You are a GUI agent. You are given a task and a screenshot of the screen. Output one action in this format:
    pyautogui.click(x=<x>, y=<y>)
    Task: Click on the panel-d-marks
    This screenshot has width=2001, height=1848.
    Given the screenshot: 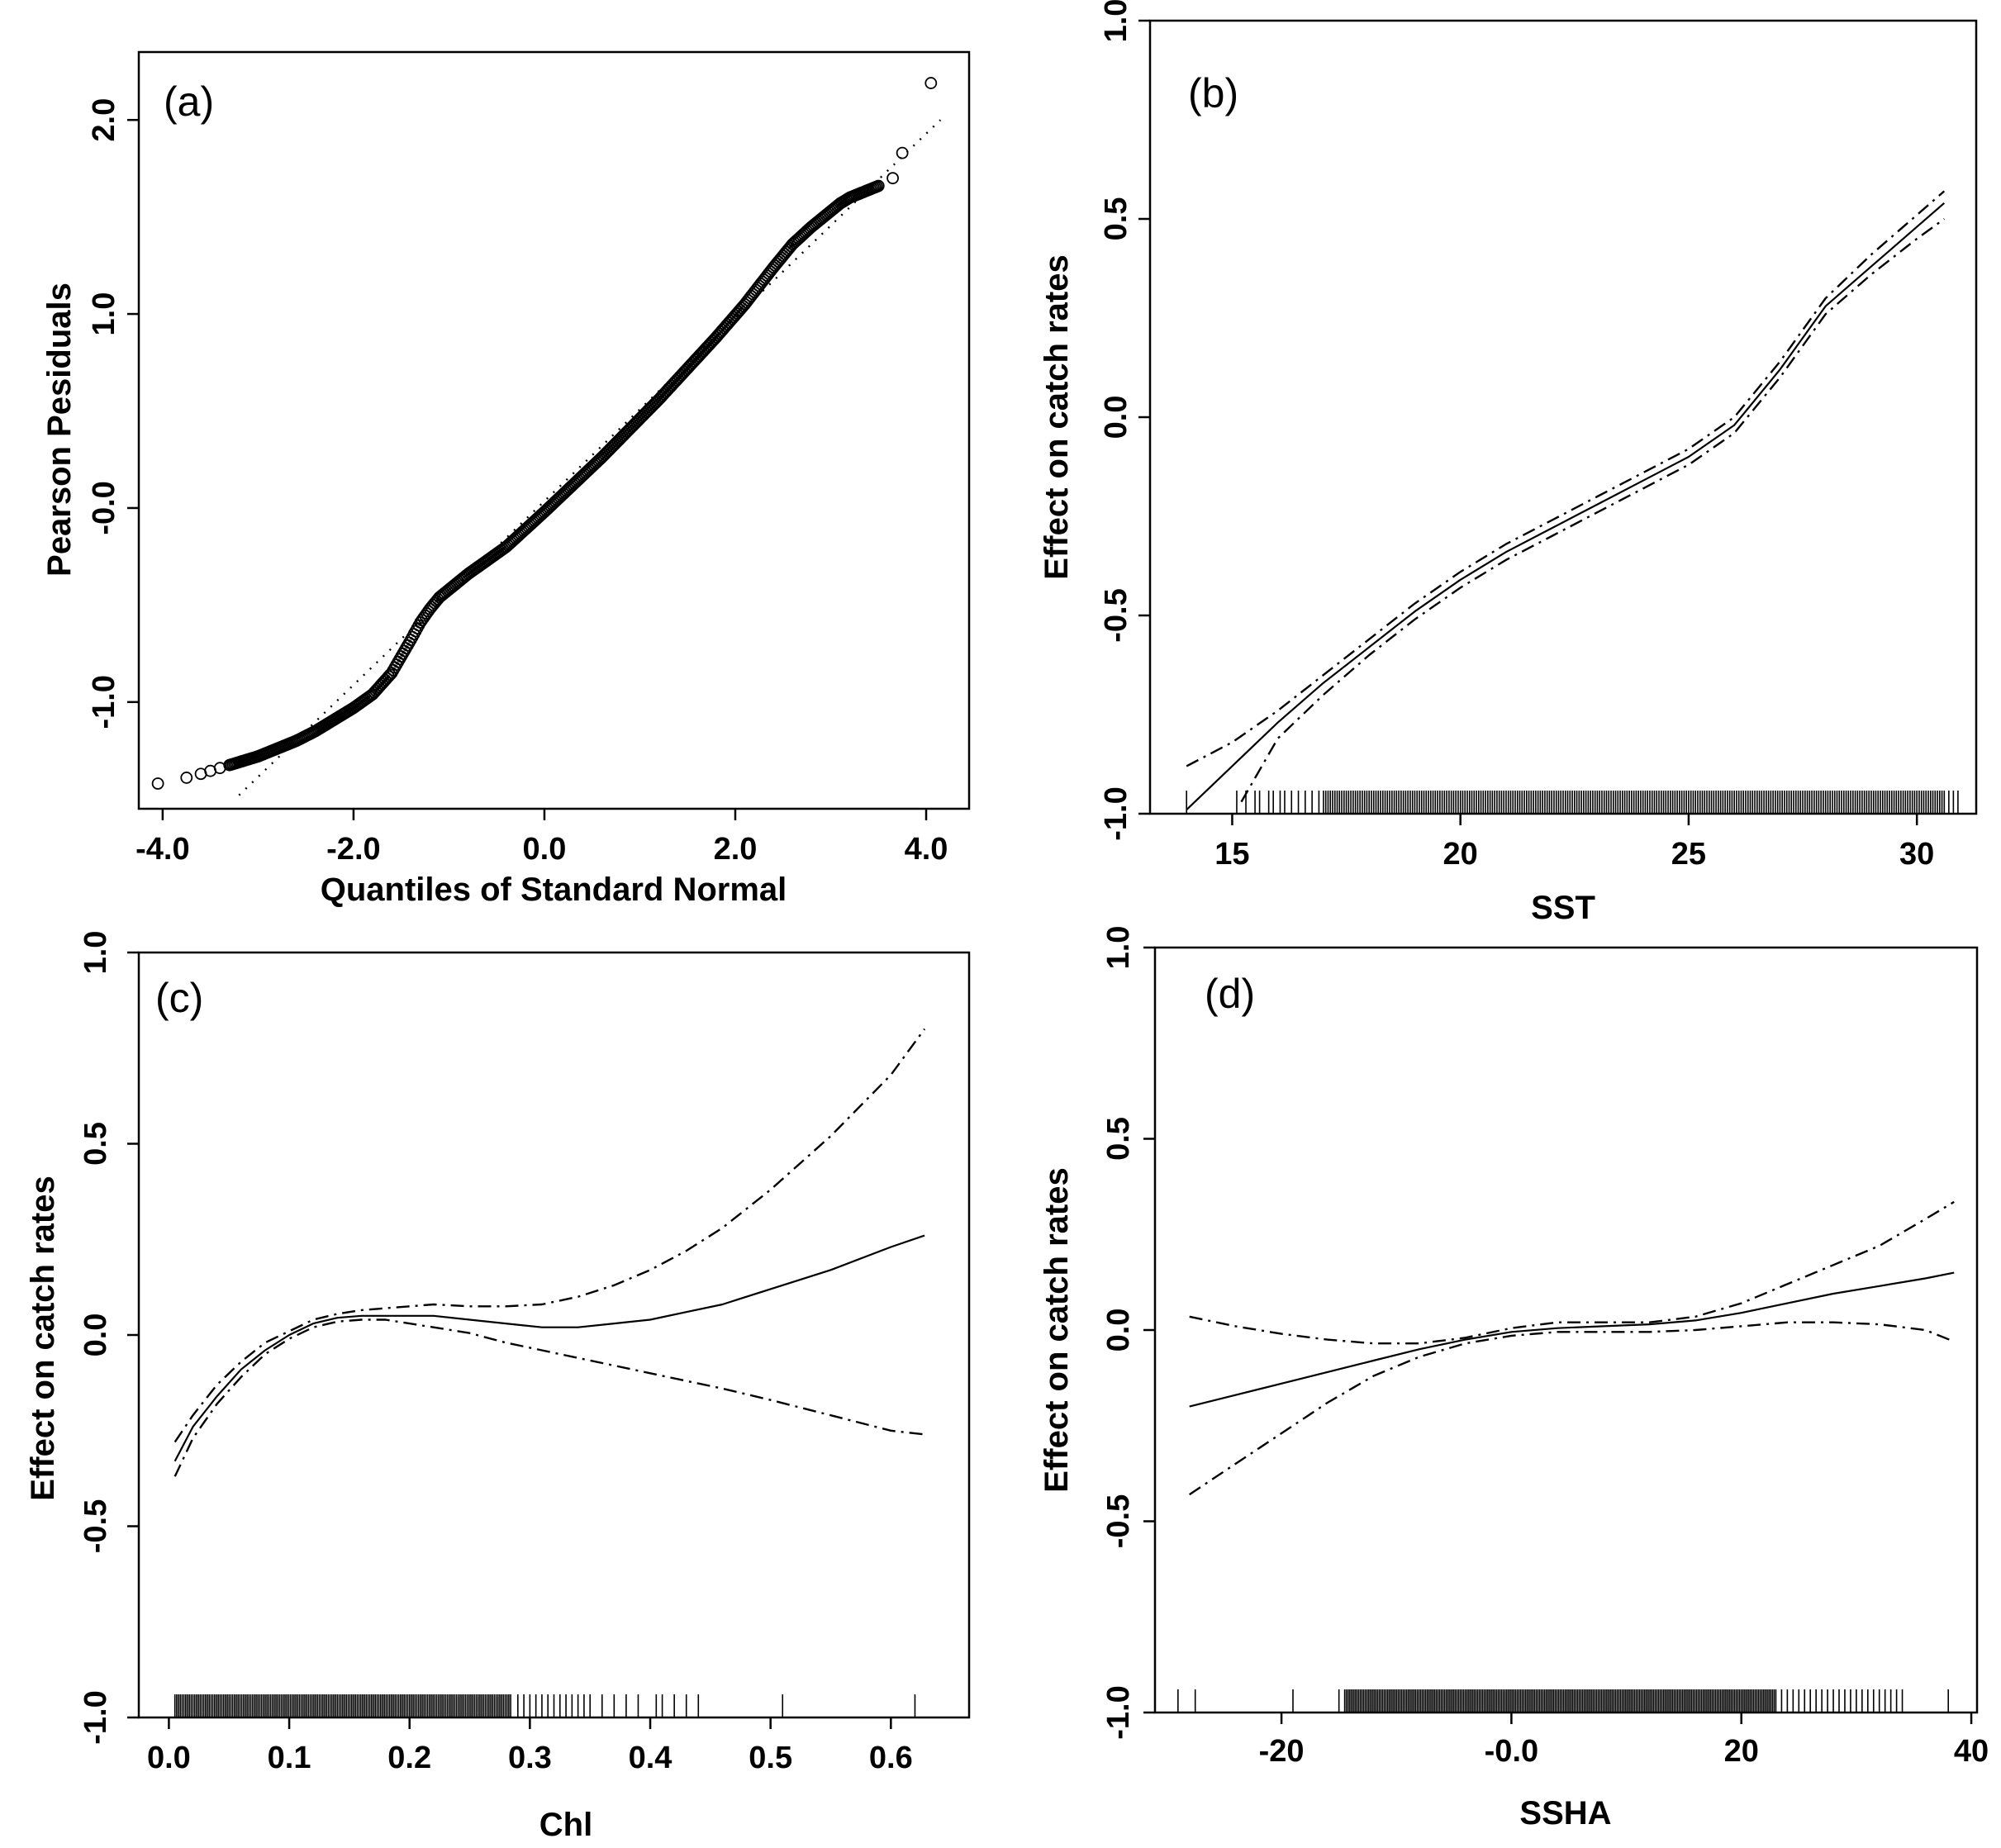 What is the action you would take?
    pyautogui.click(x=1572, y=1348)
    